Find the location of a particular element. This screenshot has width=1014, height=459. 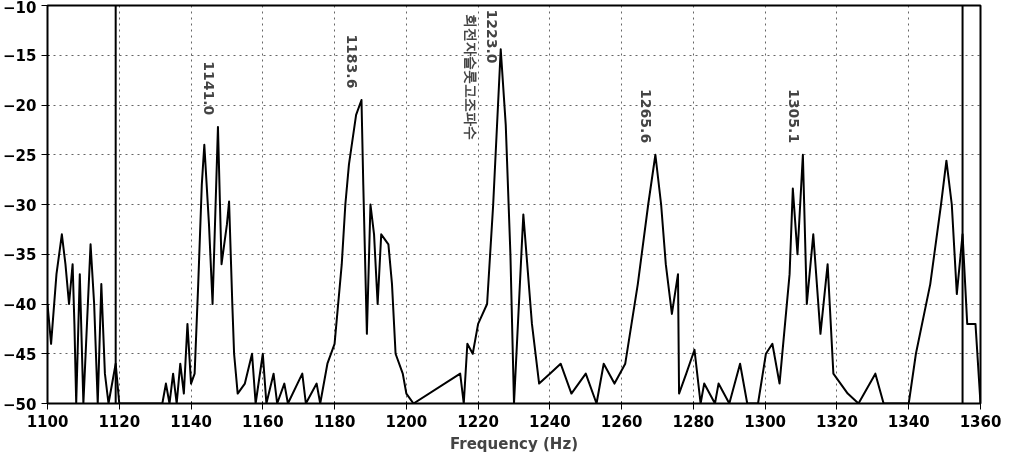

x-tick-label: 1100 is located at coordinates (47, 421).